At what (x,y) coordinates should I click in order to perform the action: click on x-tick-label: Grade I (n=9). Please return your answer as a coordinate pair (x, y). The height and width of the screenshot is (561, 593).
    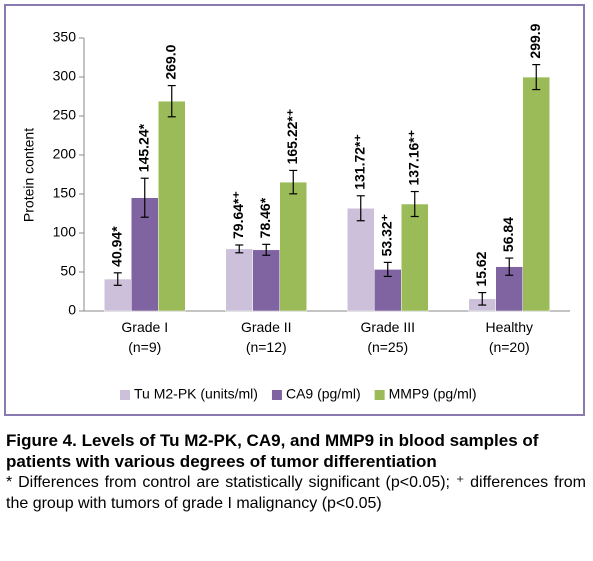
    Looking at the image, I should click on (145, 337).